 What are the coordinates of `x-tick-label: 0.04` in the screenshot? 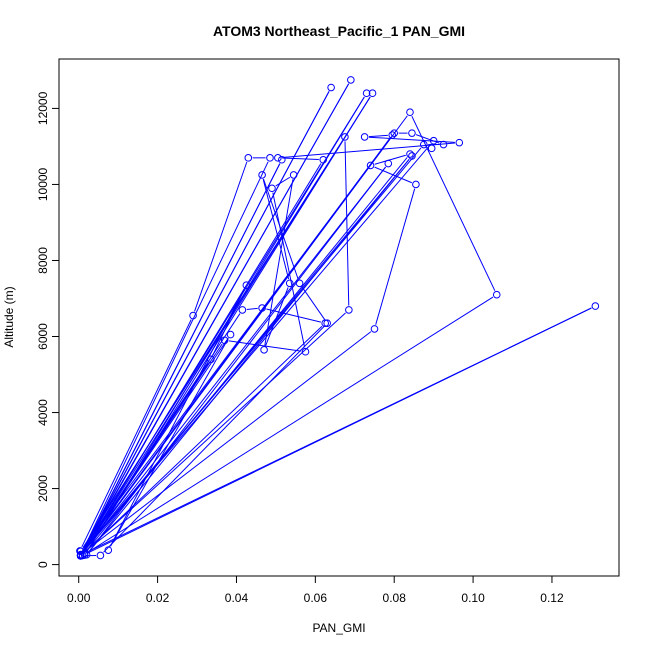 It's located at (237, 598).